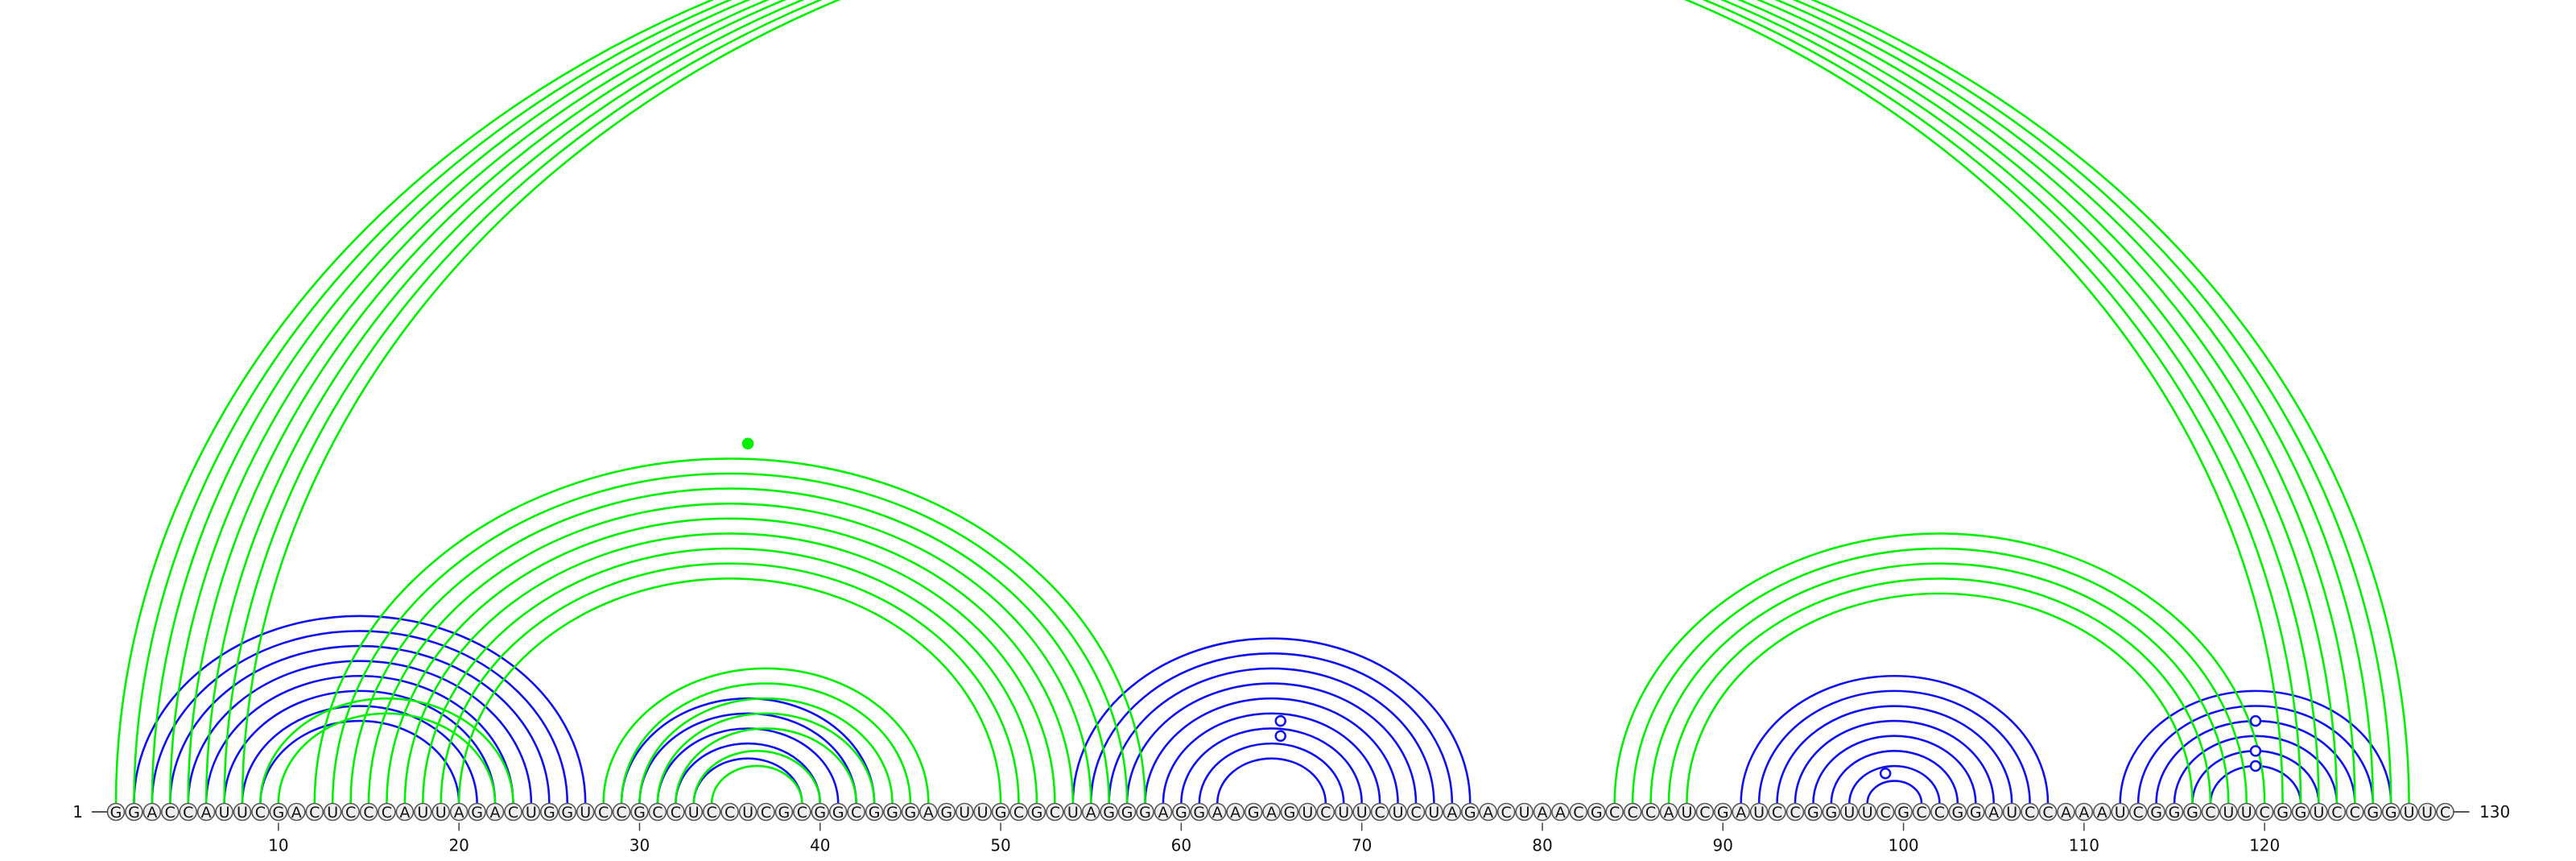 The image size is (2576, 861). I want to click on blue-arc-marker, so click(2255, 720).